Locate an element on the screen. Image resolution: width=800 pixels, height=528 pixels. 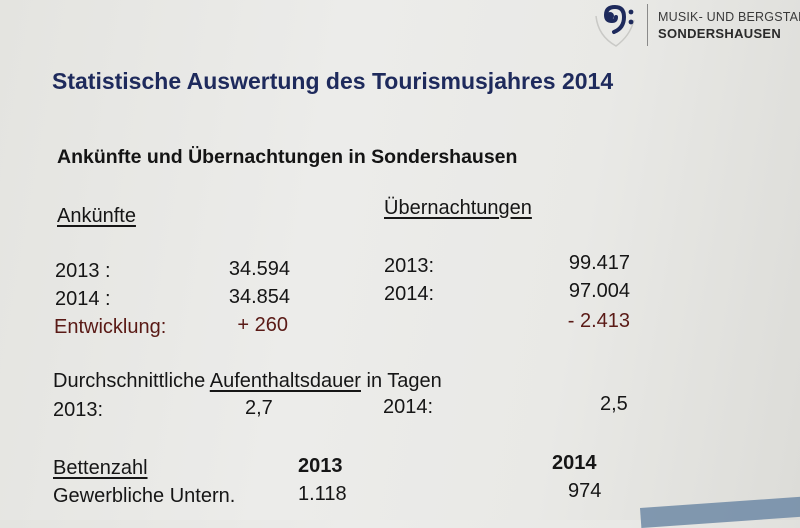
beds-col-2014: 2014 is located at coordinates (574, 463).